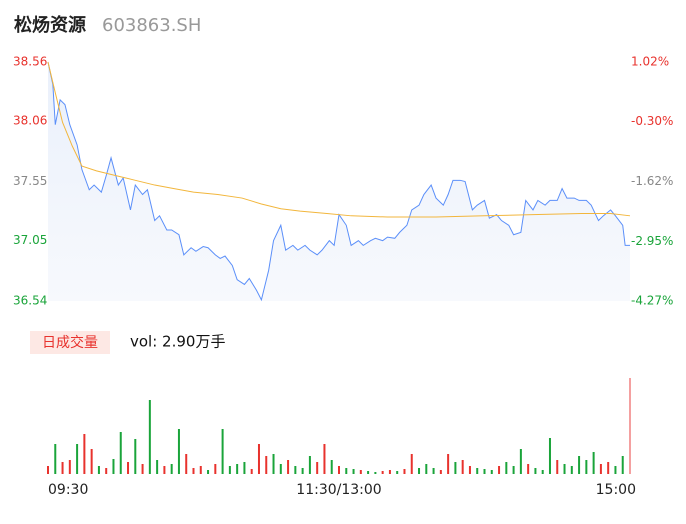 This screenshot has width=686, height=524. Describe the element at coordinates (338, 490) in the screenshot. I see `x-tick-label: 11:30/13:00` at that location.